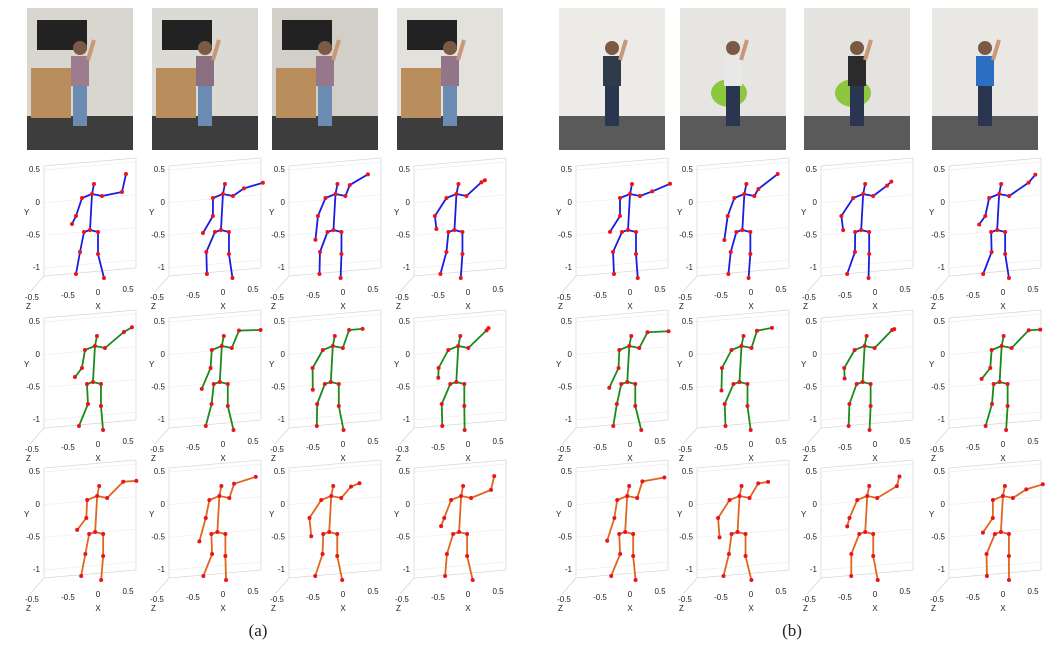 This screenshot has height=648, width=1064. I want to click on x-axis-label: X, so click(98, 458).